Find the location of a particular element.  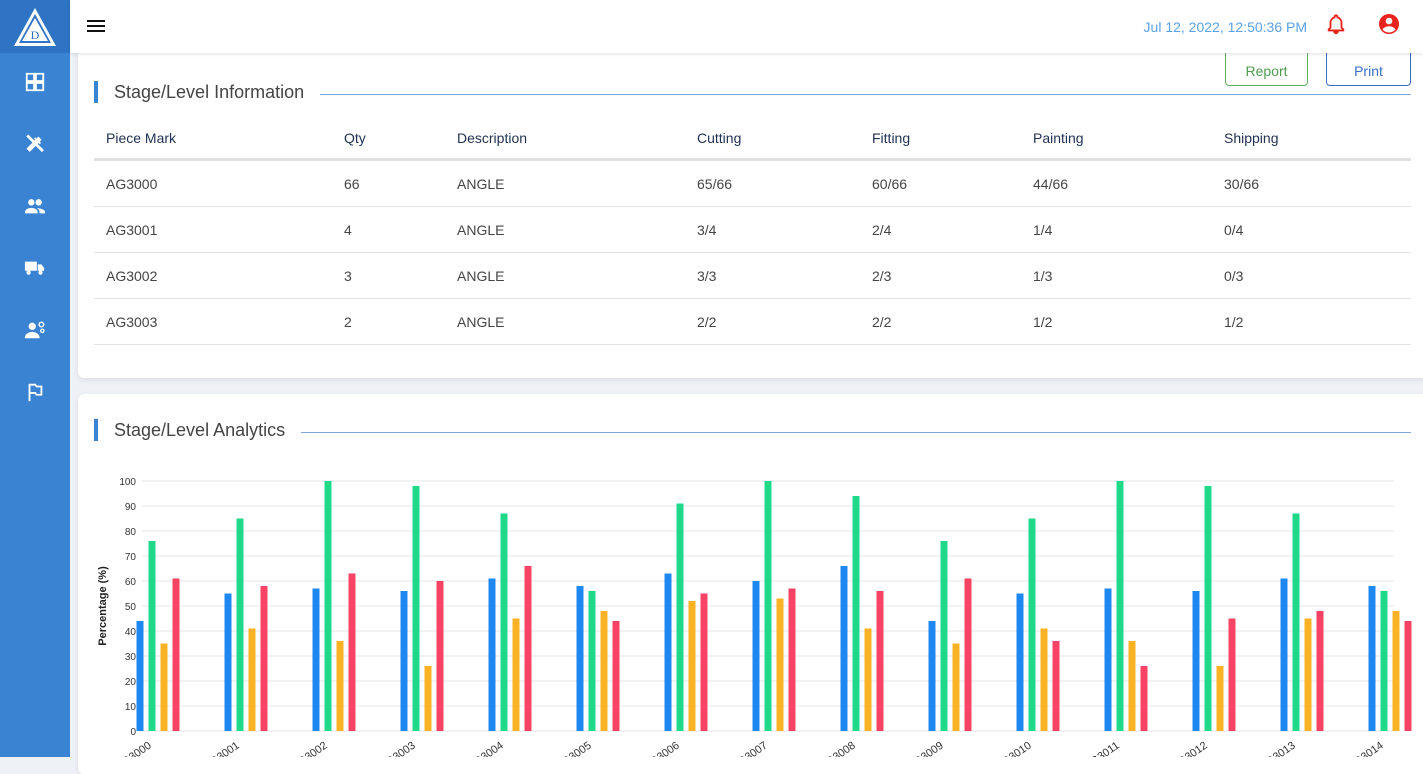

table-row: AG3002 3 ANGLE 3/3 2/3 1/3 0/3 is located at coordinates (752, 275).